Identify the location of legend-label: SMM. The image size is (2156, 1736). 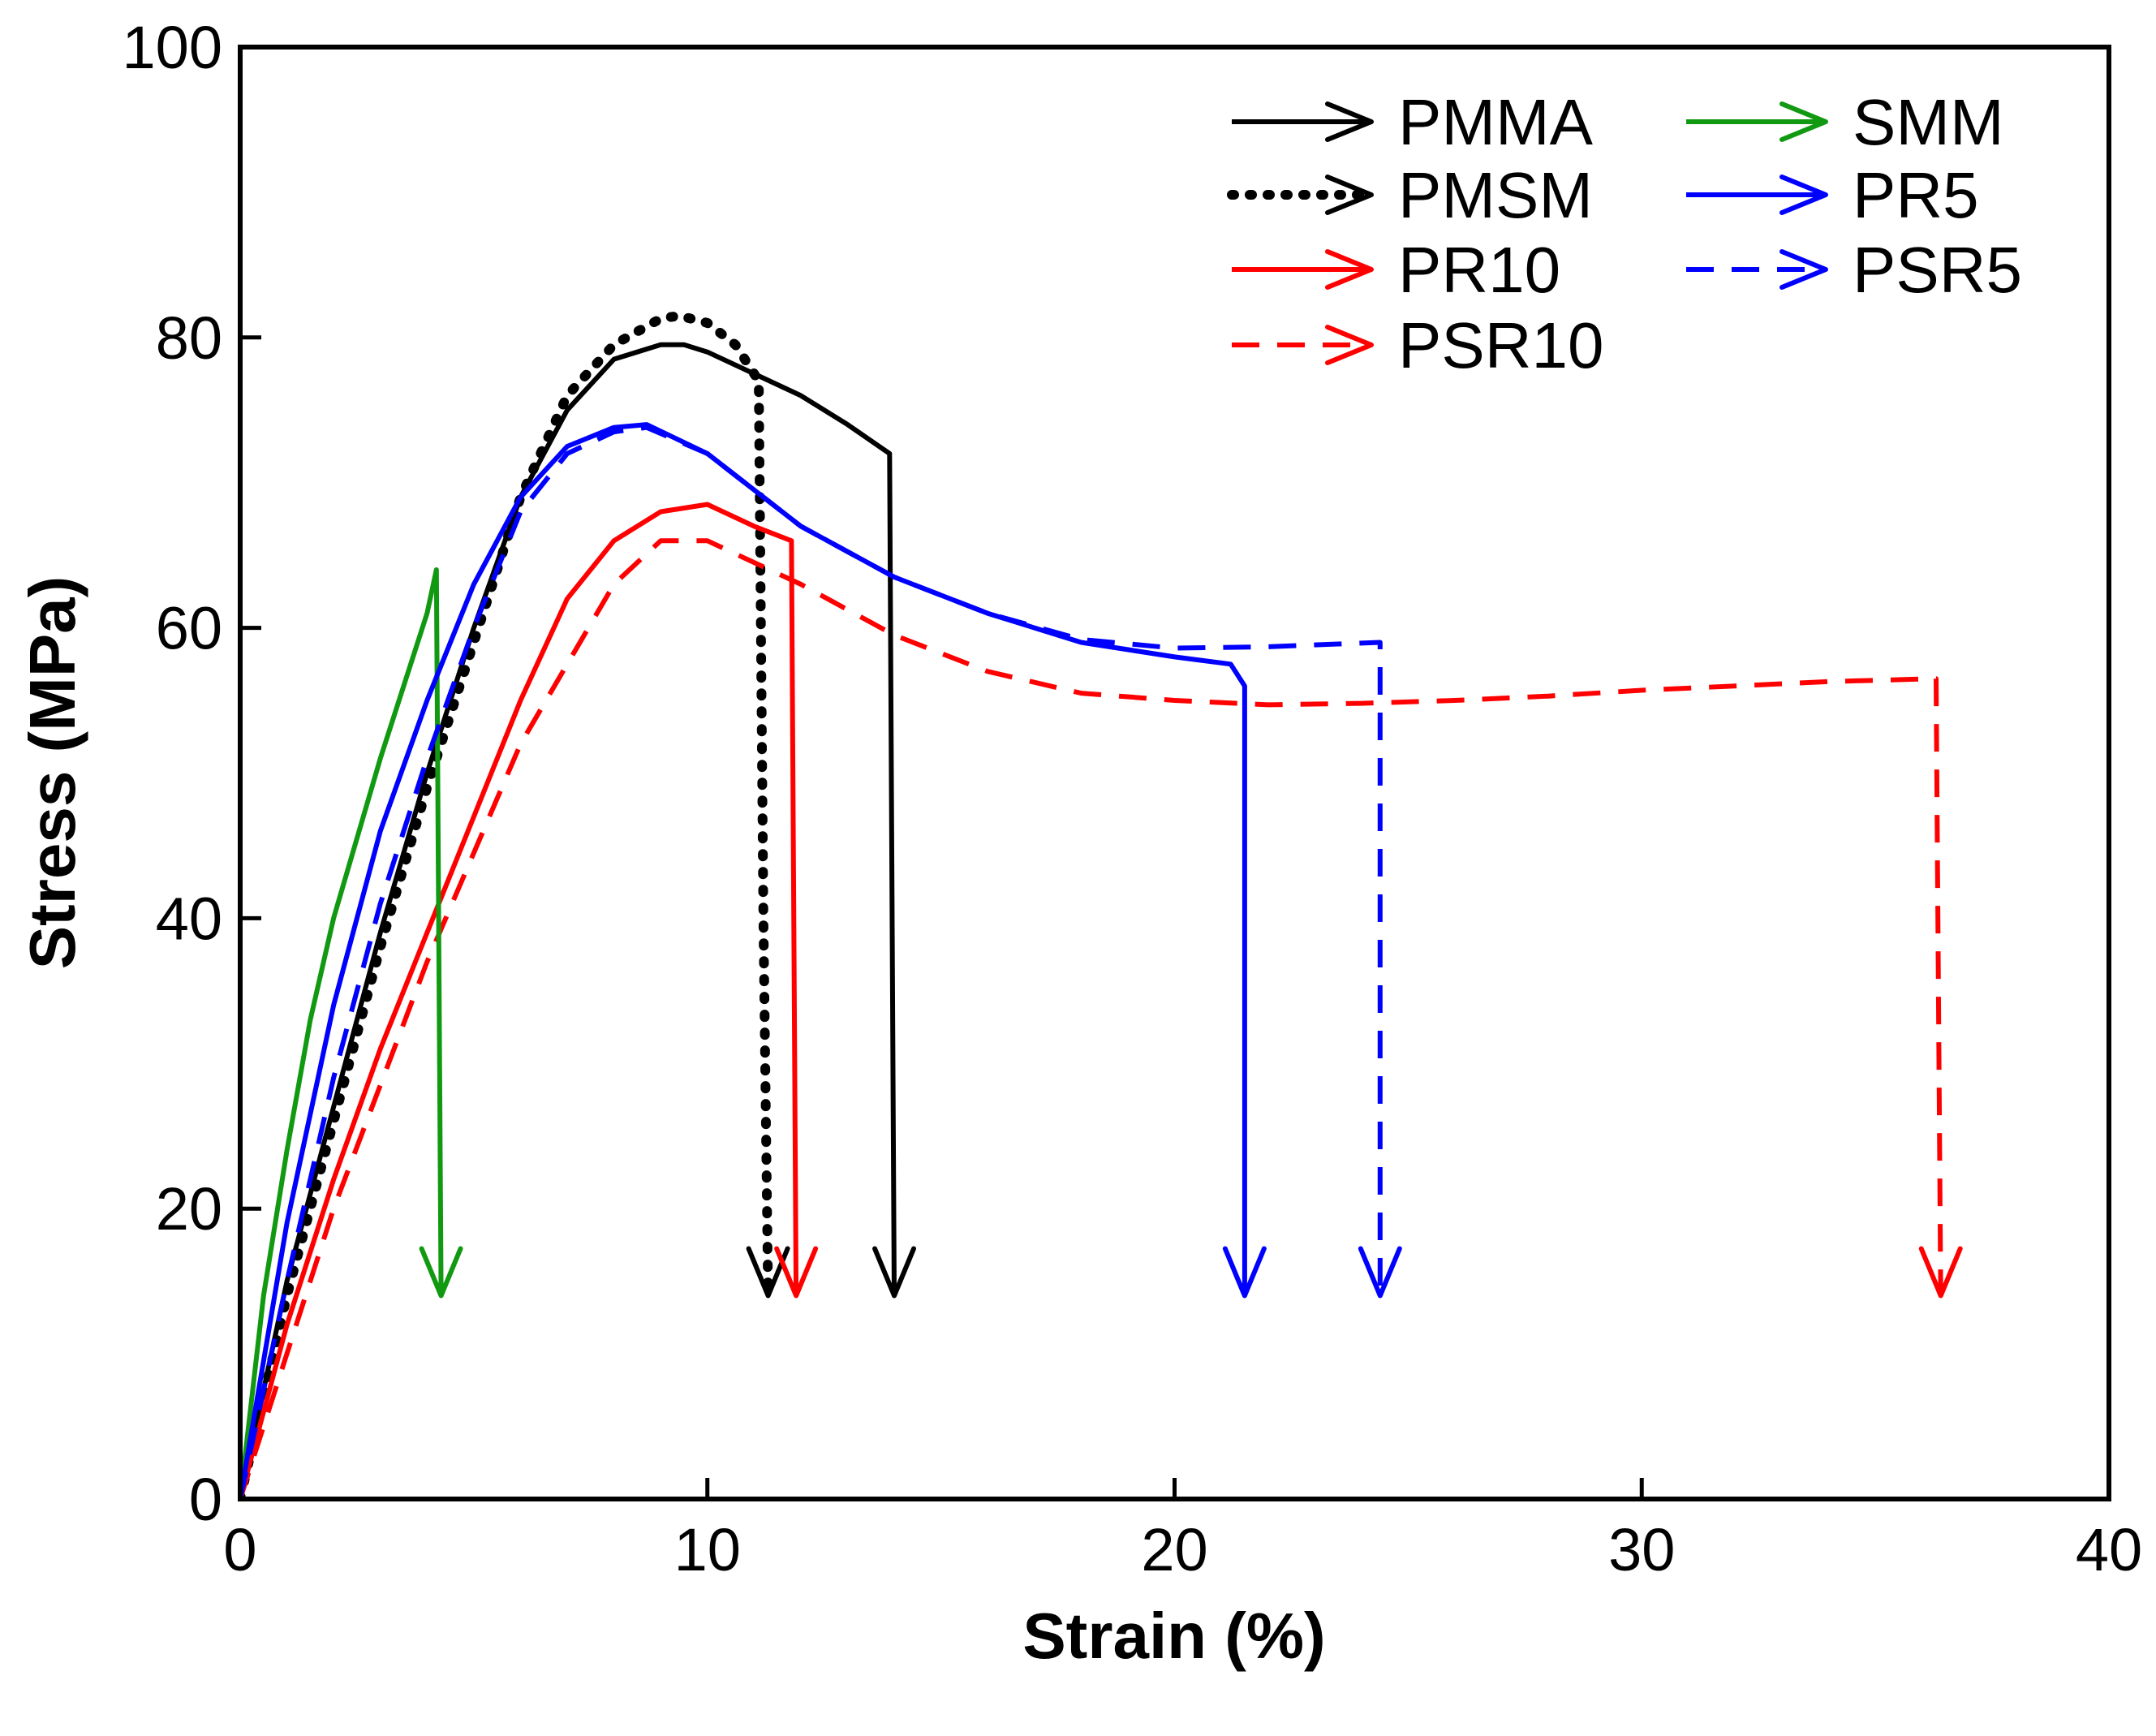
(1929, 122).